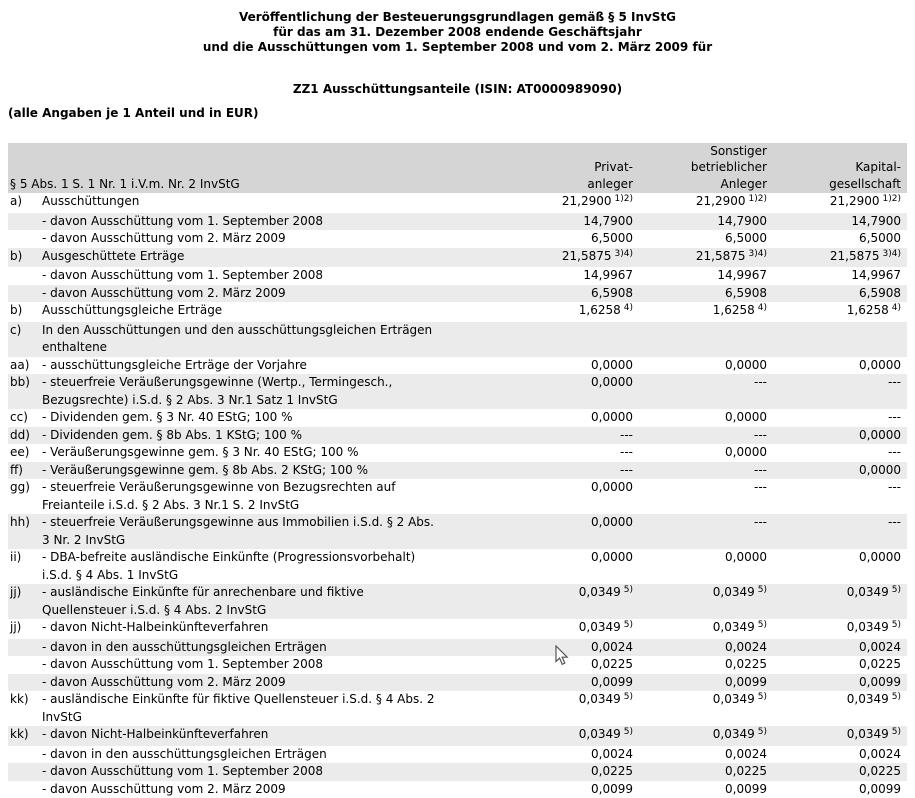  Describe the element at coordinates (892, 199) in the screenshot. I see `footnote-marker: 1)2)` at that location.